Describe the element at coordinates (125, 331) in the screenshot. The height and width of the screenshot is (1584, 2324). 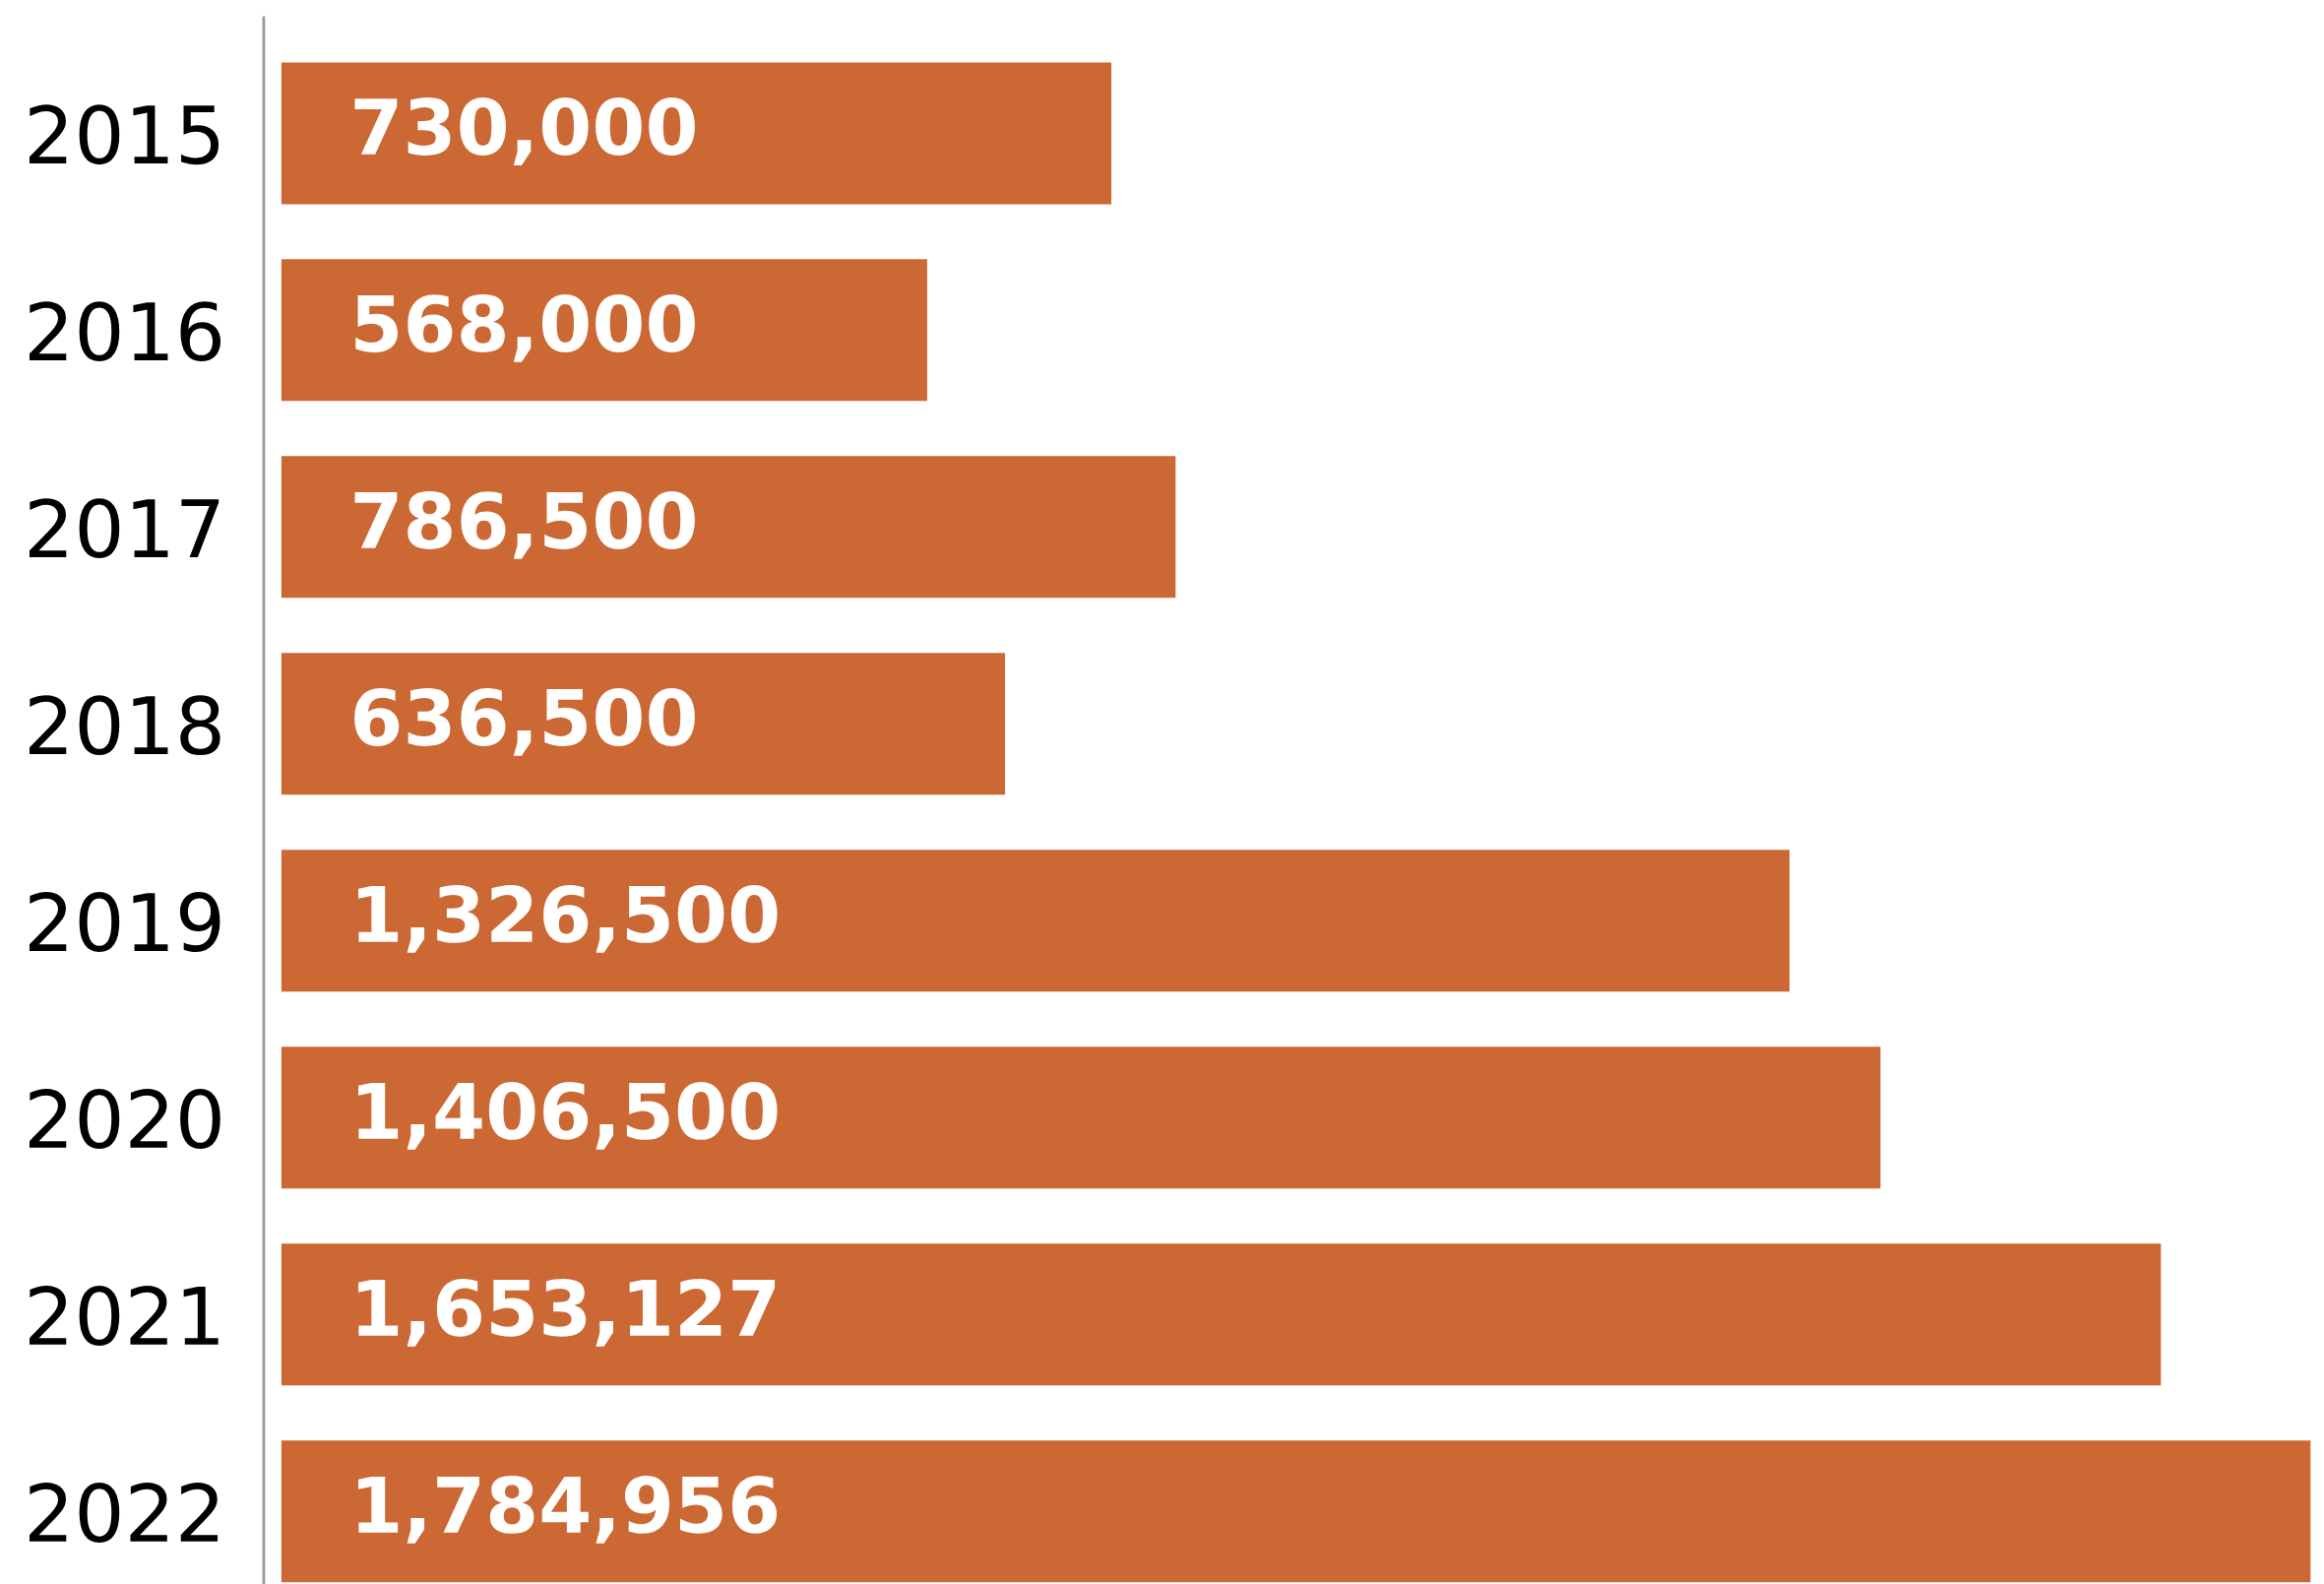
I see `y-tick-label: 2016` at that location.